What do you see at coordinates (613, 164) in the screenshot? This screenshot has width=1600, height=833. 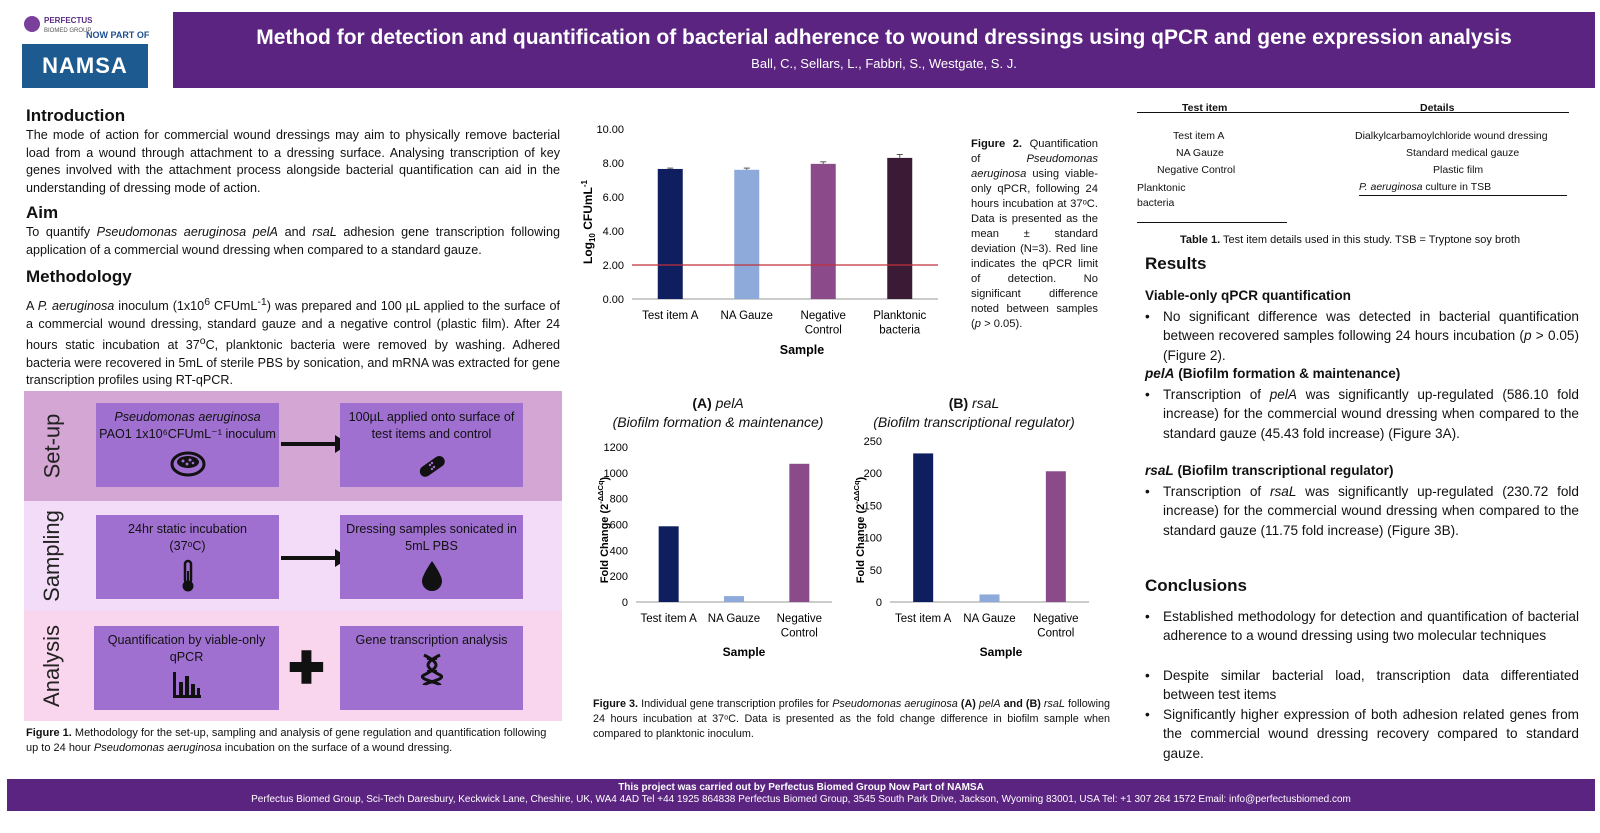 I see `y-tick-label: 8.00` at bounding box center [613, 164].